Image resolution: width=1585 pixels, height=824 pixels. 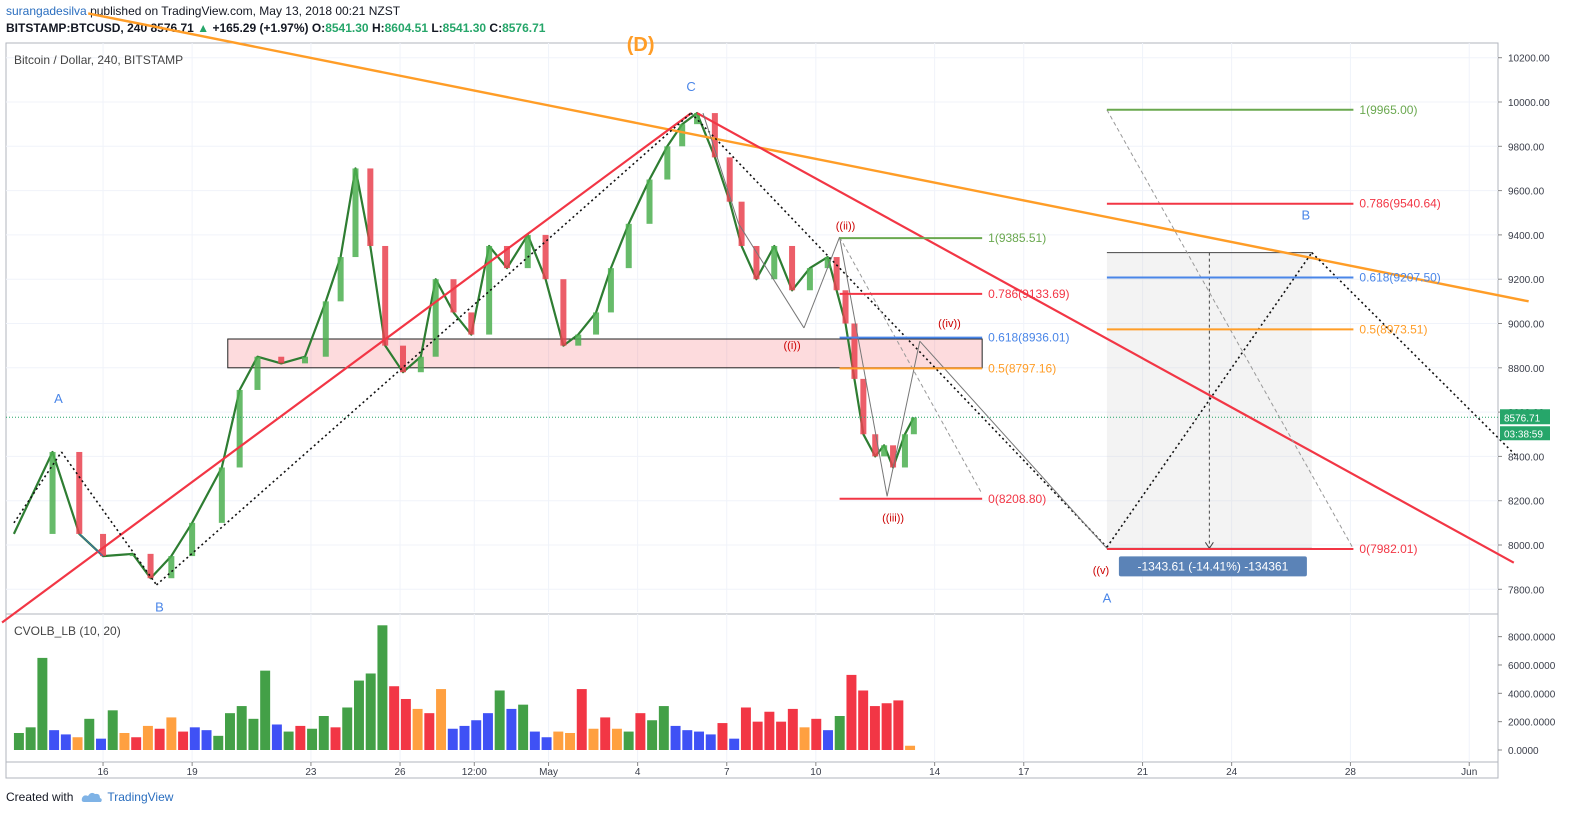 I want to click on change-value: +165.29 (+1.97%), so click(x=260, y=28).